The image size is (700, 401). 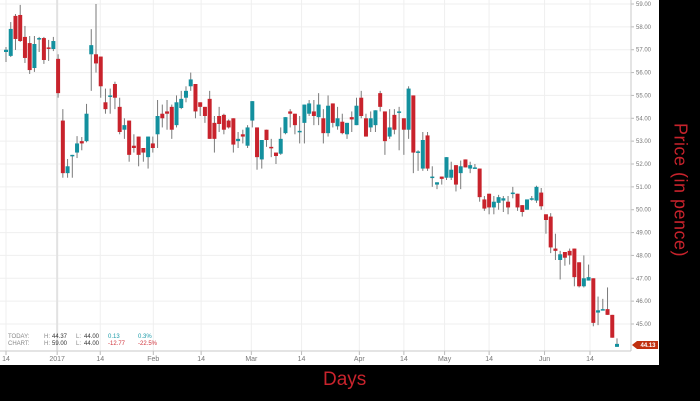 What do you see at coordinates (19, 337) in the screenshot?
I see `today-label: TODAY:` at bounding box center [19, 337].